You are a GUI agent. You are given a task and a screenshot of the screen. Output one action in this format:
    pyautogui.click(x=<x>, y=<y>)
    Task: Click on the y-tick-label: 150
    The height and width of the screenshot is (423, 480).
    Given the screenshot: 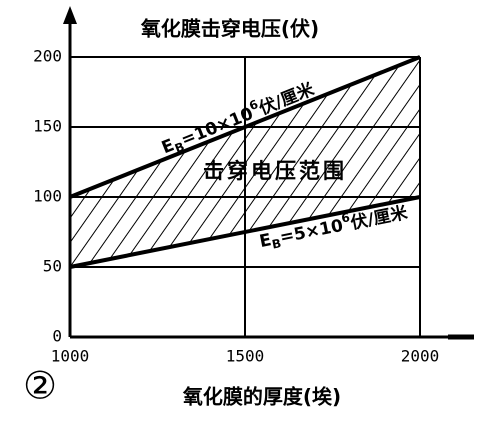 What is the action you would take?
    pyautogui.click(x=47, y=126)
    